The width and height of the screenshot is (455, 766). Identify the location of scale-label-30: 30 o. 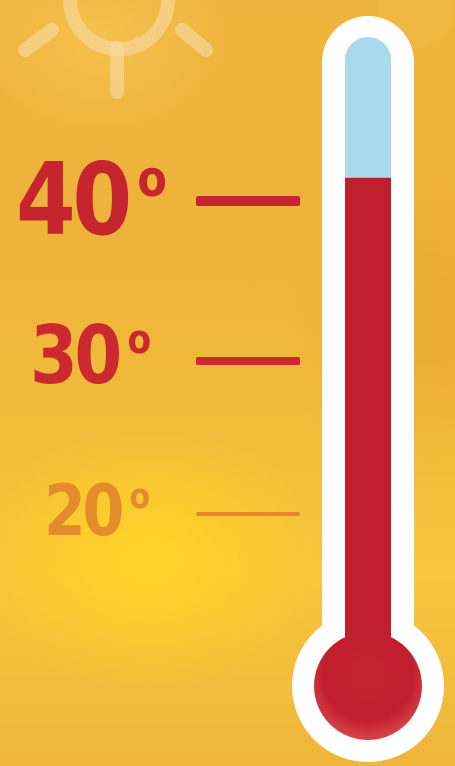
(90, 356).